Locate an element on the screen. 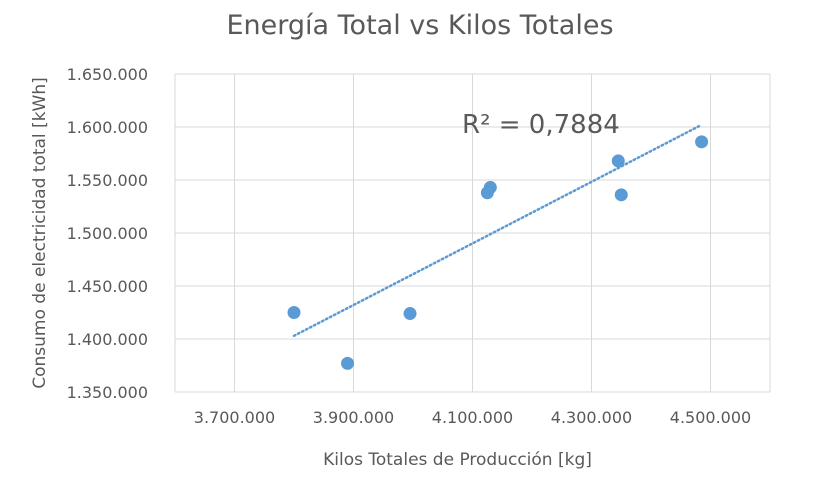  y-tick-label: 1.600.000 is located at coordinates (107, 127).